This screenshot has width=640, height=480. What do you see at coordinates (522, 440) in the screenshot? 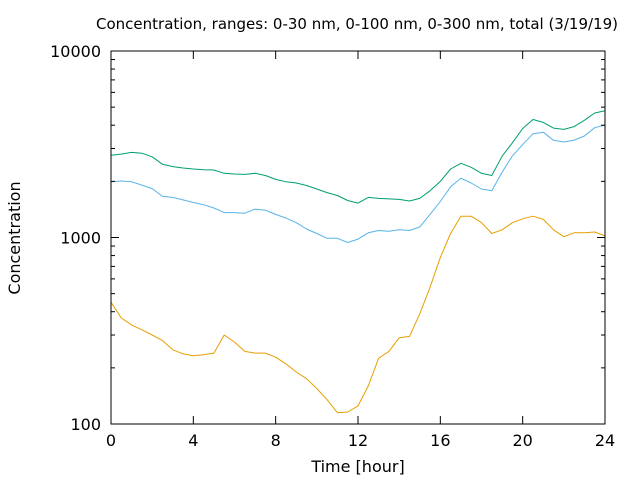
I see `x-tick-label: 20` at bounding box center [522, 440].